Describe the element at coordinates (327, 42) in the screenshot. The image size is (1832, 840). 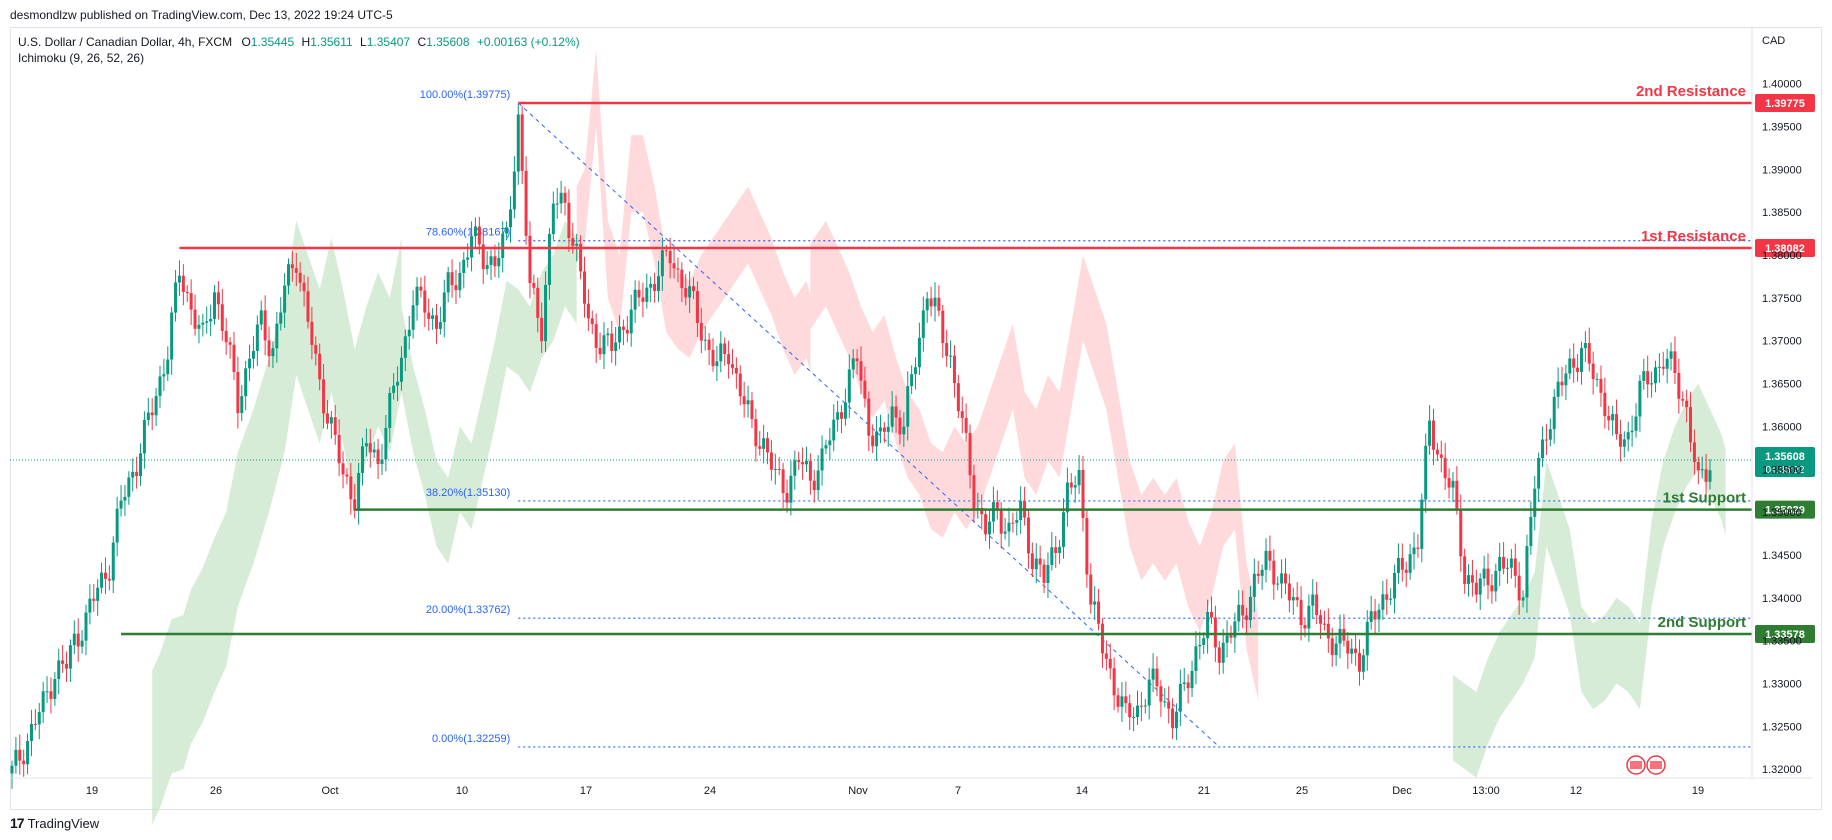
I see `ohlc-high: H1.35611` at that location.